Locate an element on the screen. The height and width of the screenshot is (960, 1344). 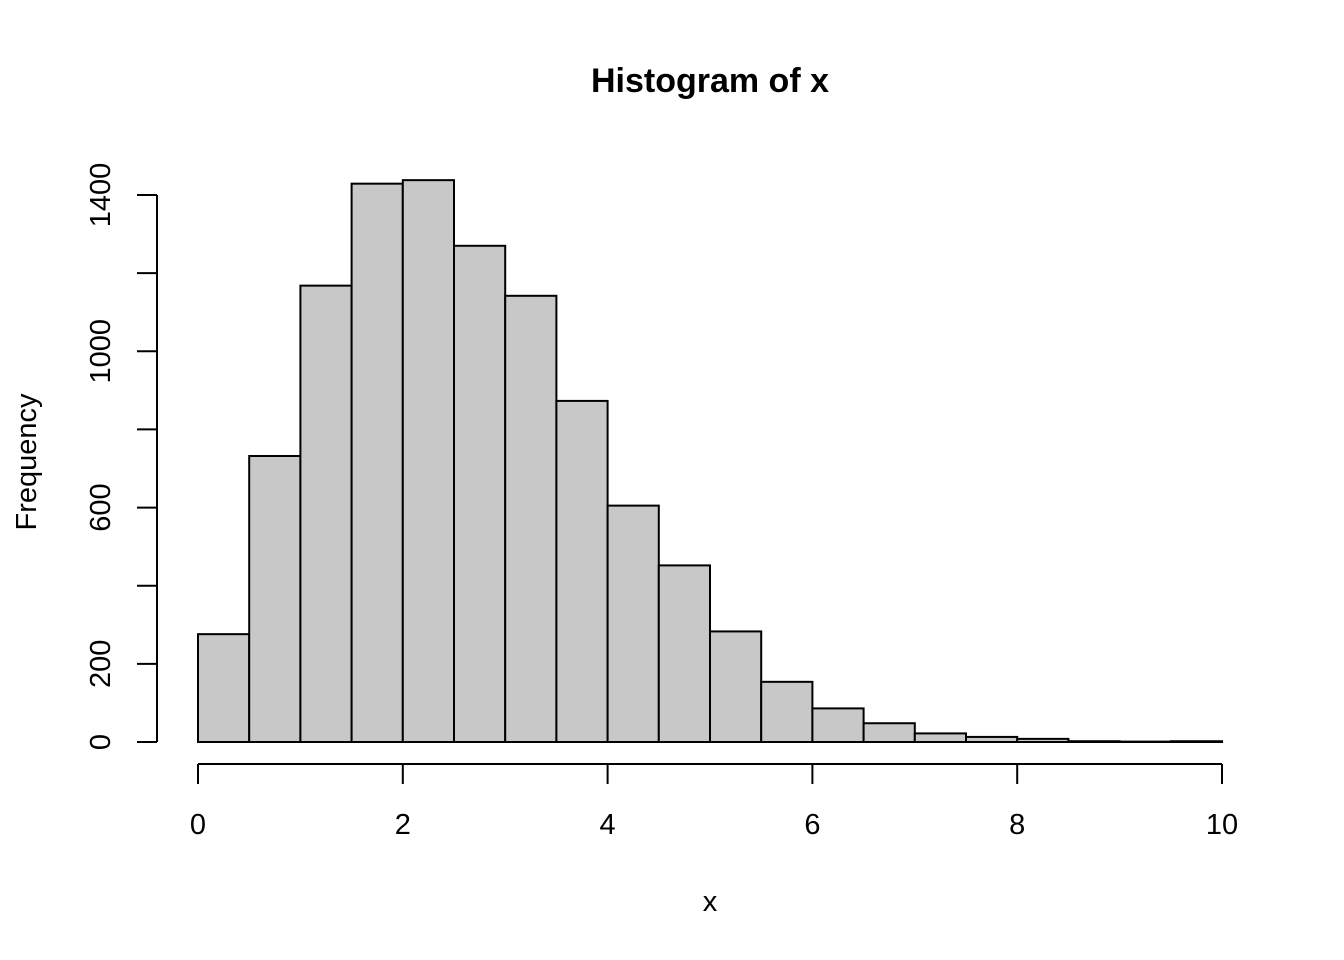
y-tick-label: 1400 is located at coordinates (101, 195).